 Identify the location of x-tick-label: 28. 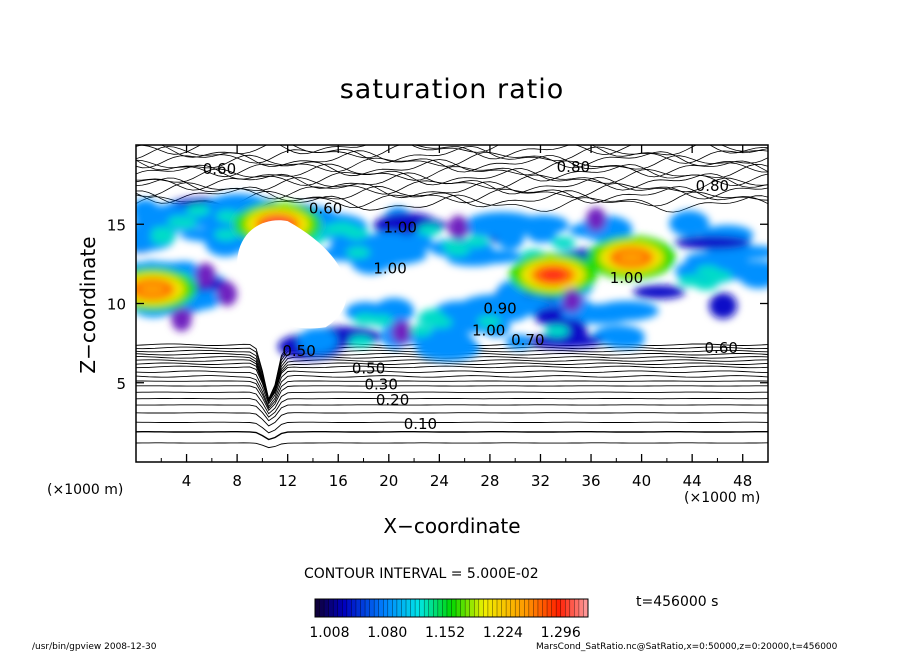
(489, 481).